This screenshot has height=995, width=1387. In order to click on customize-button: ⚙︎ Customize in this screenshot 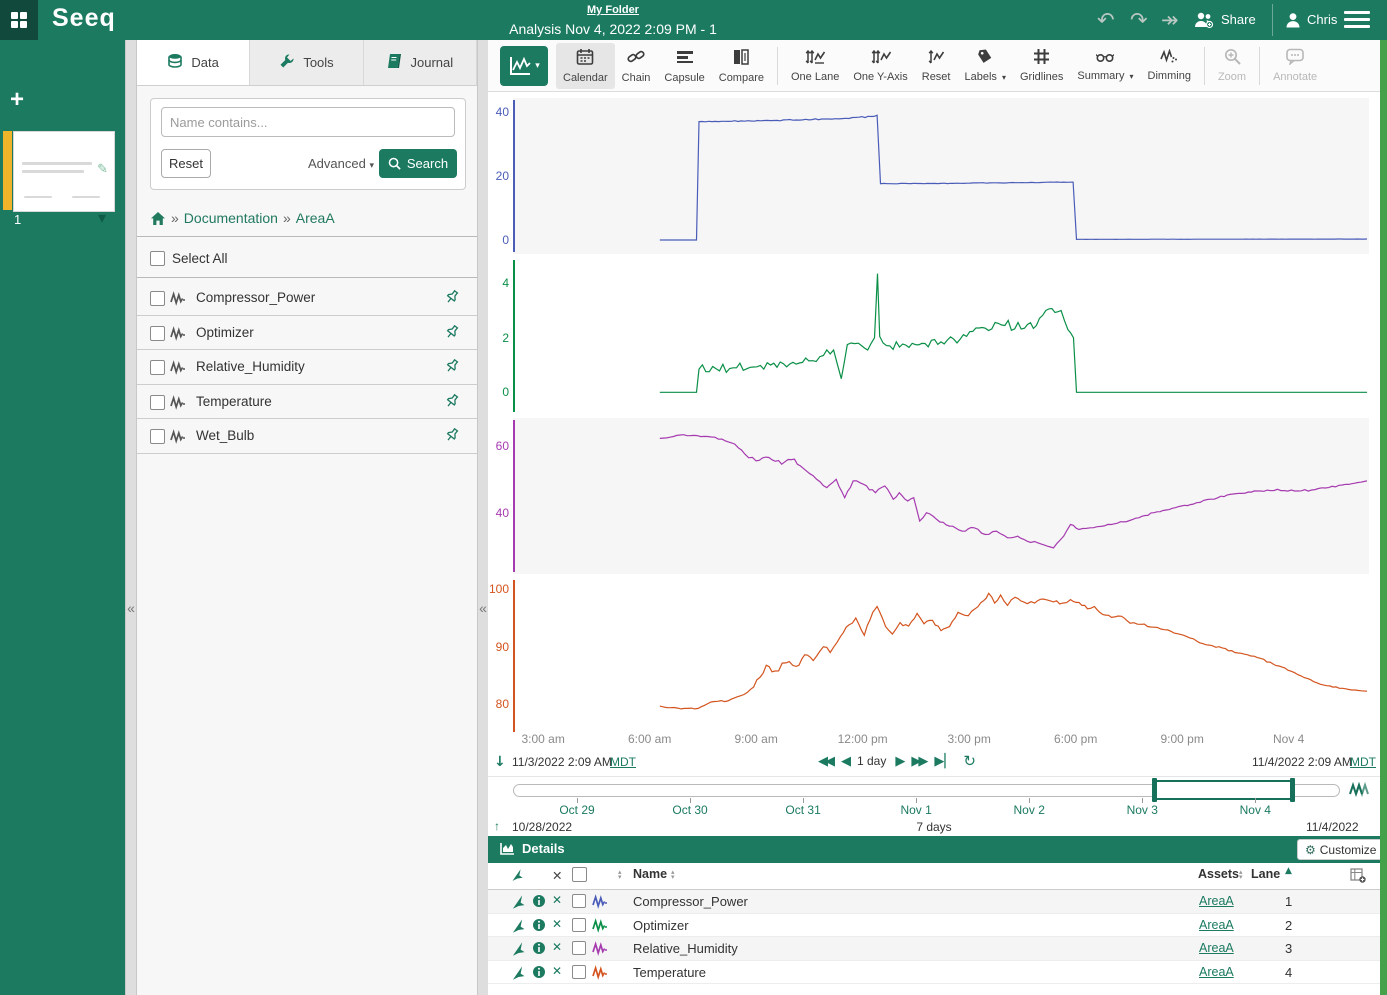, I will do `click(1341, 849)`.